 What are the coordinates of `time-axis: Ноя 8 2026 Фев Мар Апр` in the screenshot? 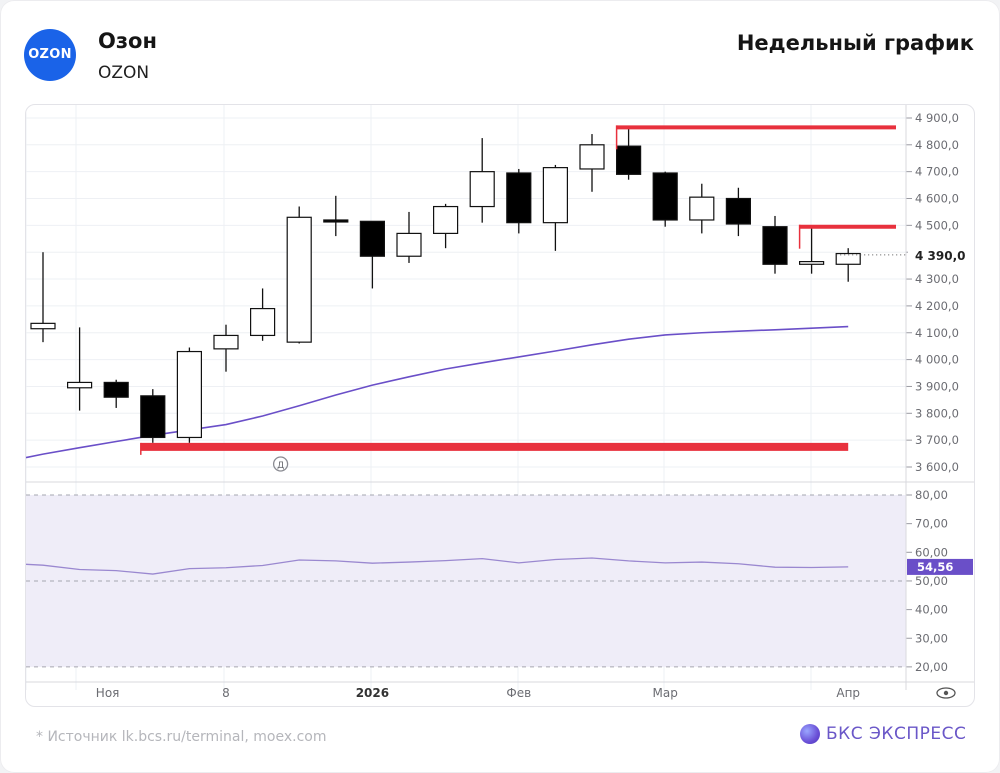 It's located at (500, 690).